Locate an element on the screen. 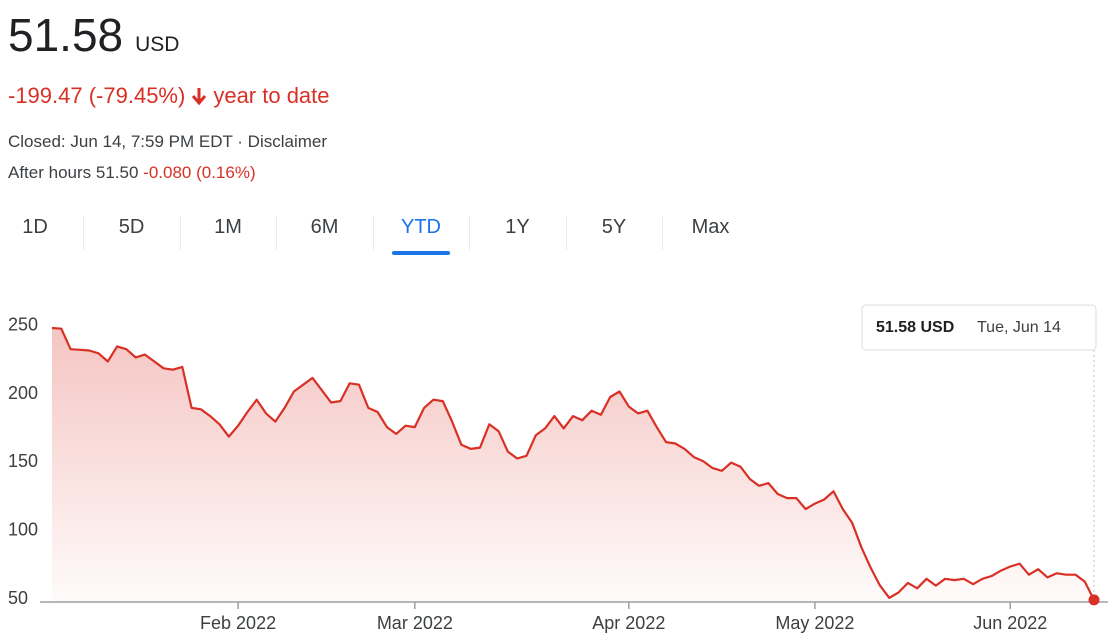 Image resolution: width=1108 pixels, height=644 pixels. y-tick-label: 50 is located at coordinates (18, 598).